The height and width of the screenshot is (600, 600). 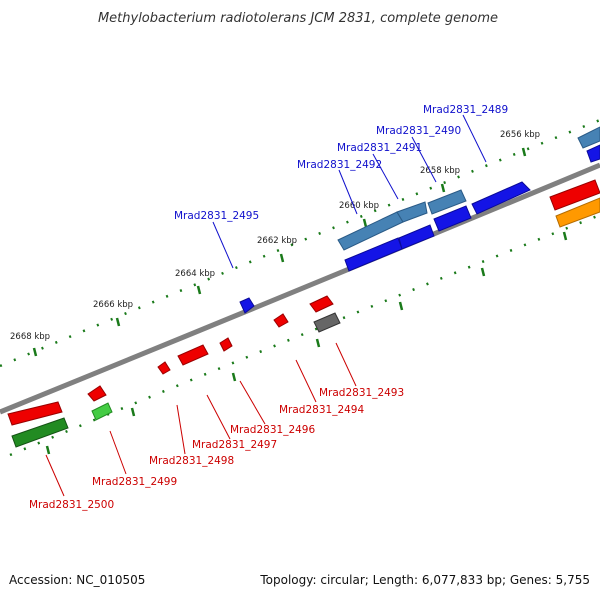 What do you see at coordinates (361, 393) in the screenshot?
I see `gene-label-2493: Mrad2831_2493` at bounding box center [361, 393].